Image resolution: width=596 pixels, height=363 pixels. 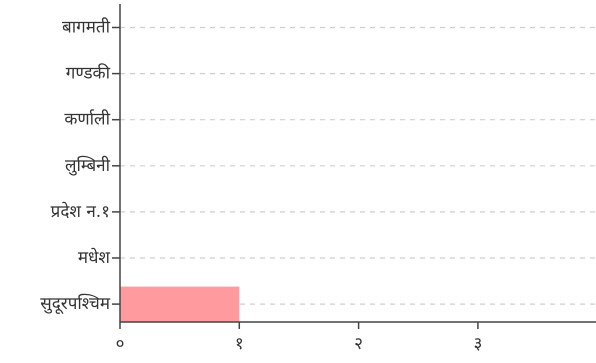 What do you see at coordinates (299, 338) in the screenshot?
I see `x-tick-labels: ० १ २ ३` at bounding box center [299, 338].